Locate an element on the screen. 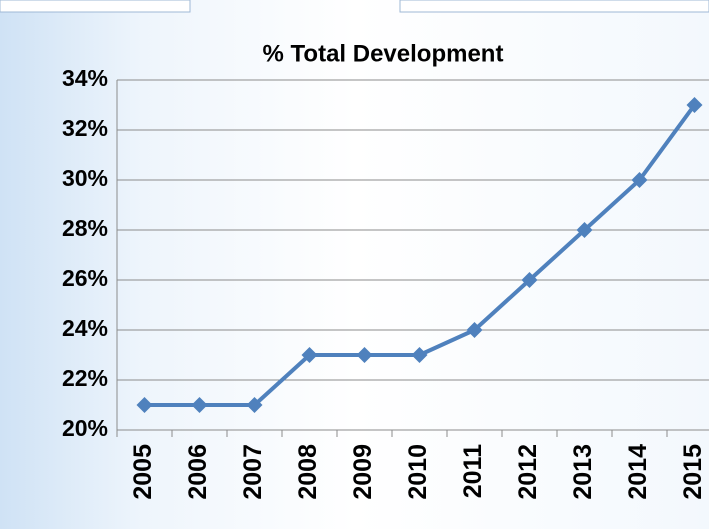  y-tick-label: 22% is located at coordinates (85, 378).